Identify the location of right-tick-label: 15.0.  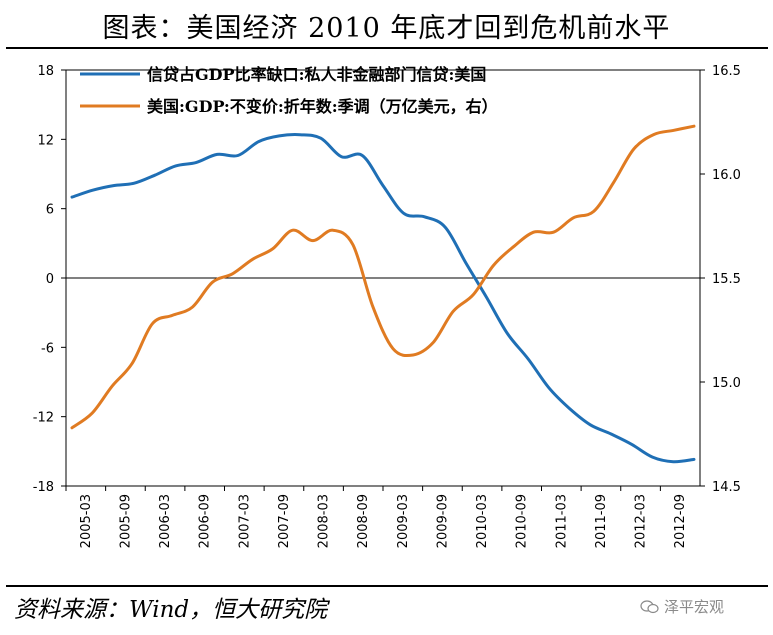
(726, 383).